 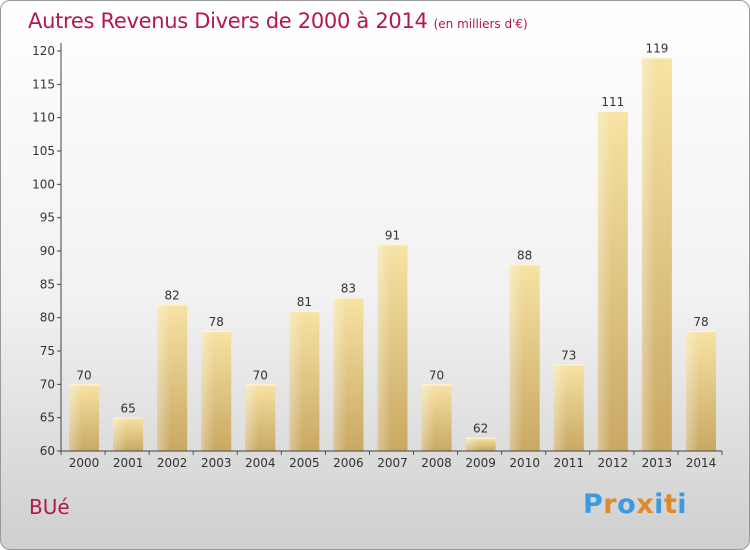 I want to click on value-label: 82, so click(x=172, y=295).